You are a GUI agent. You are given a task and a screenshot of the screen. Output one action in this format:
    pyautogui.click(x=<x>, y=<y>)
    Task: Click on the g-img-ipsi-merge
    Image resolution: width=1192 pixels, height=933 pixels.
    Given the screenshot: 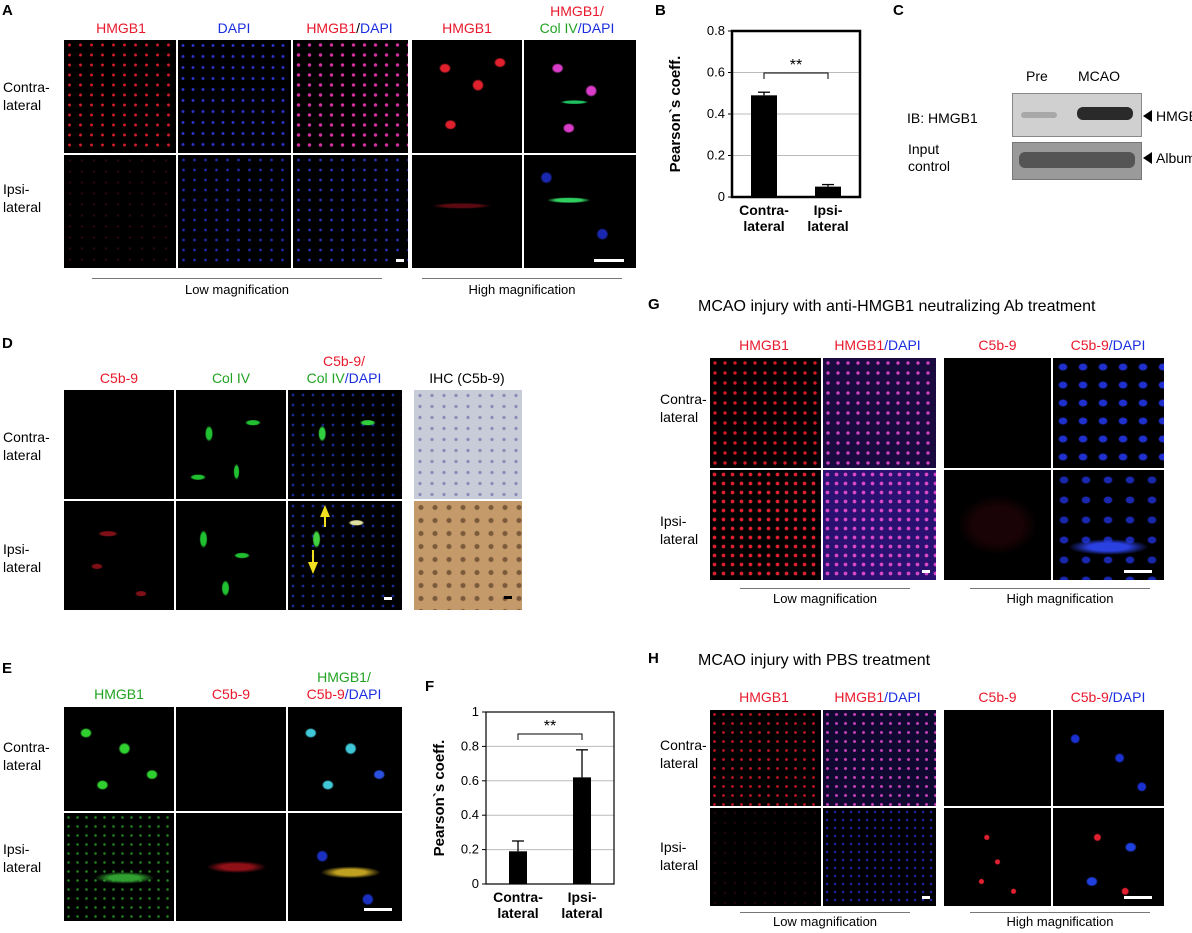 What is the action you would take?
    pyautogui.click(x=879, y=525)
    